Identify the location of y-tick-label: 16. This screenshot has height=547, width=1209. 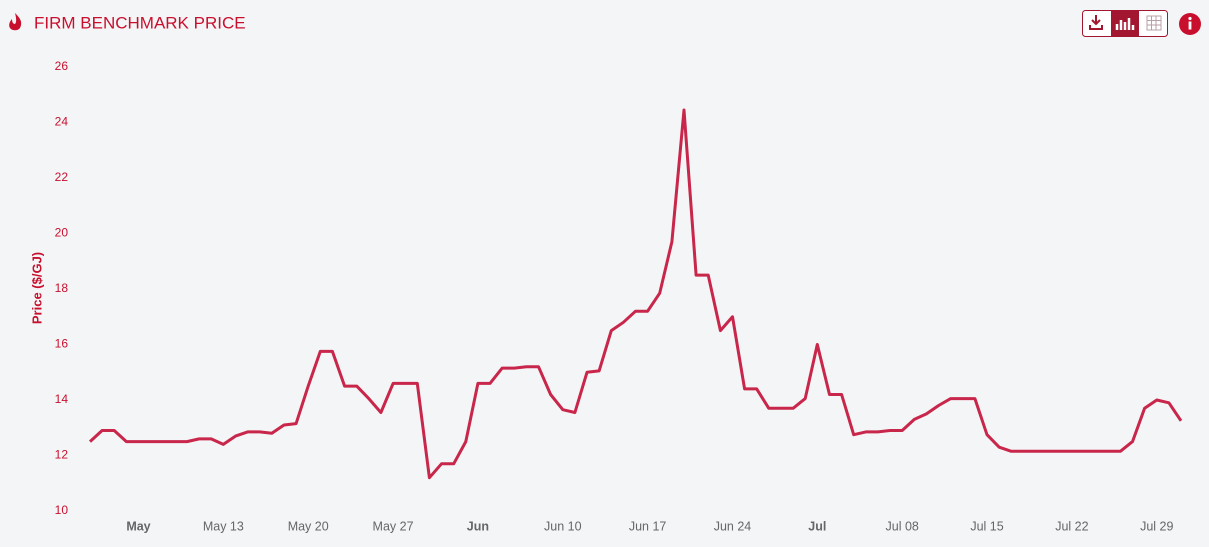
(62, 344).